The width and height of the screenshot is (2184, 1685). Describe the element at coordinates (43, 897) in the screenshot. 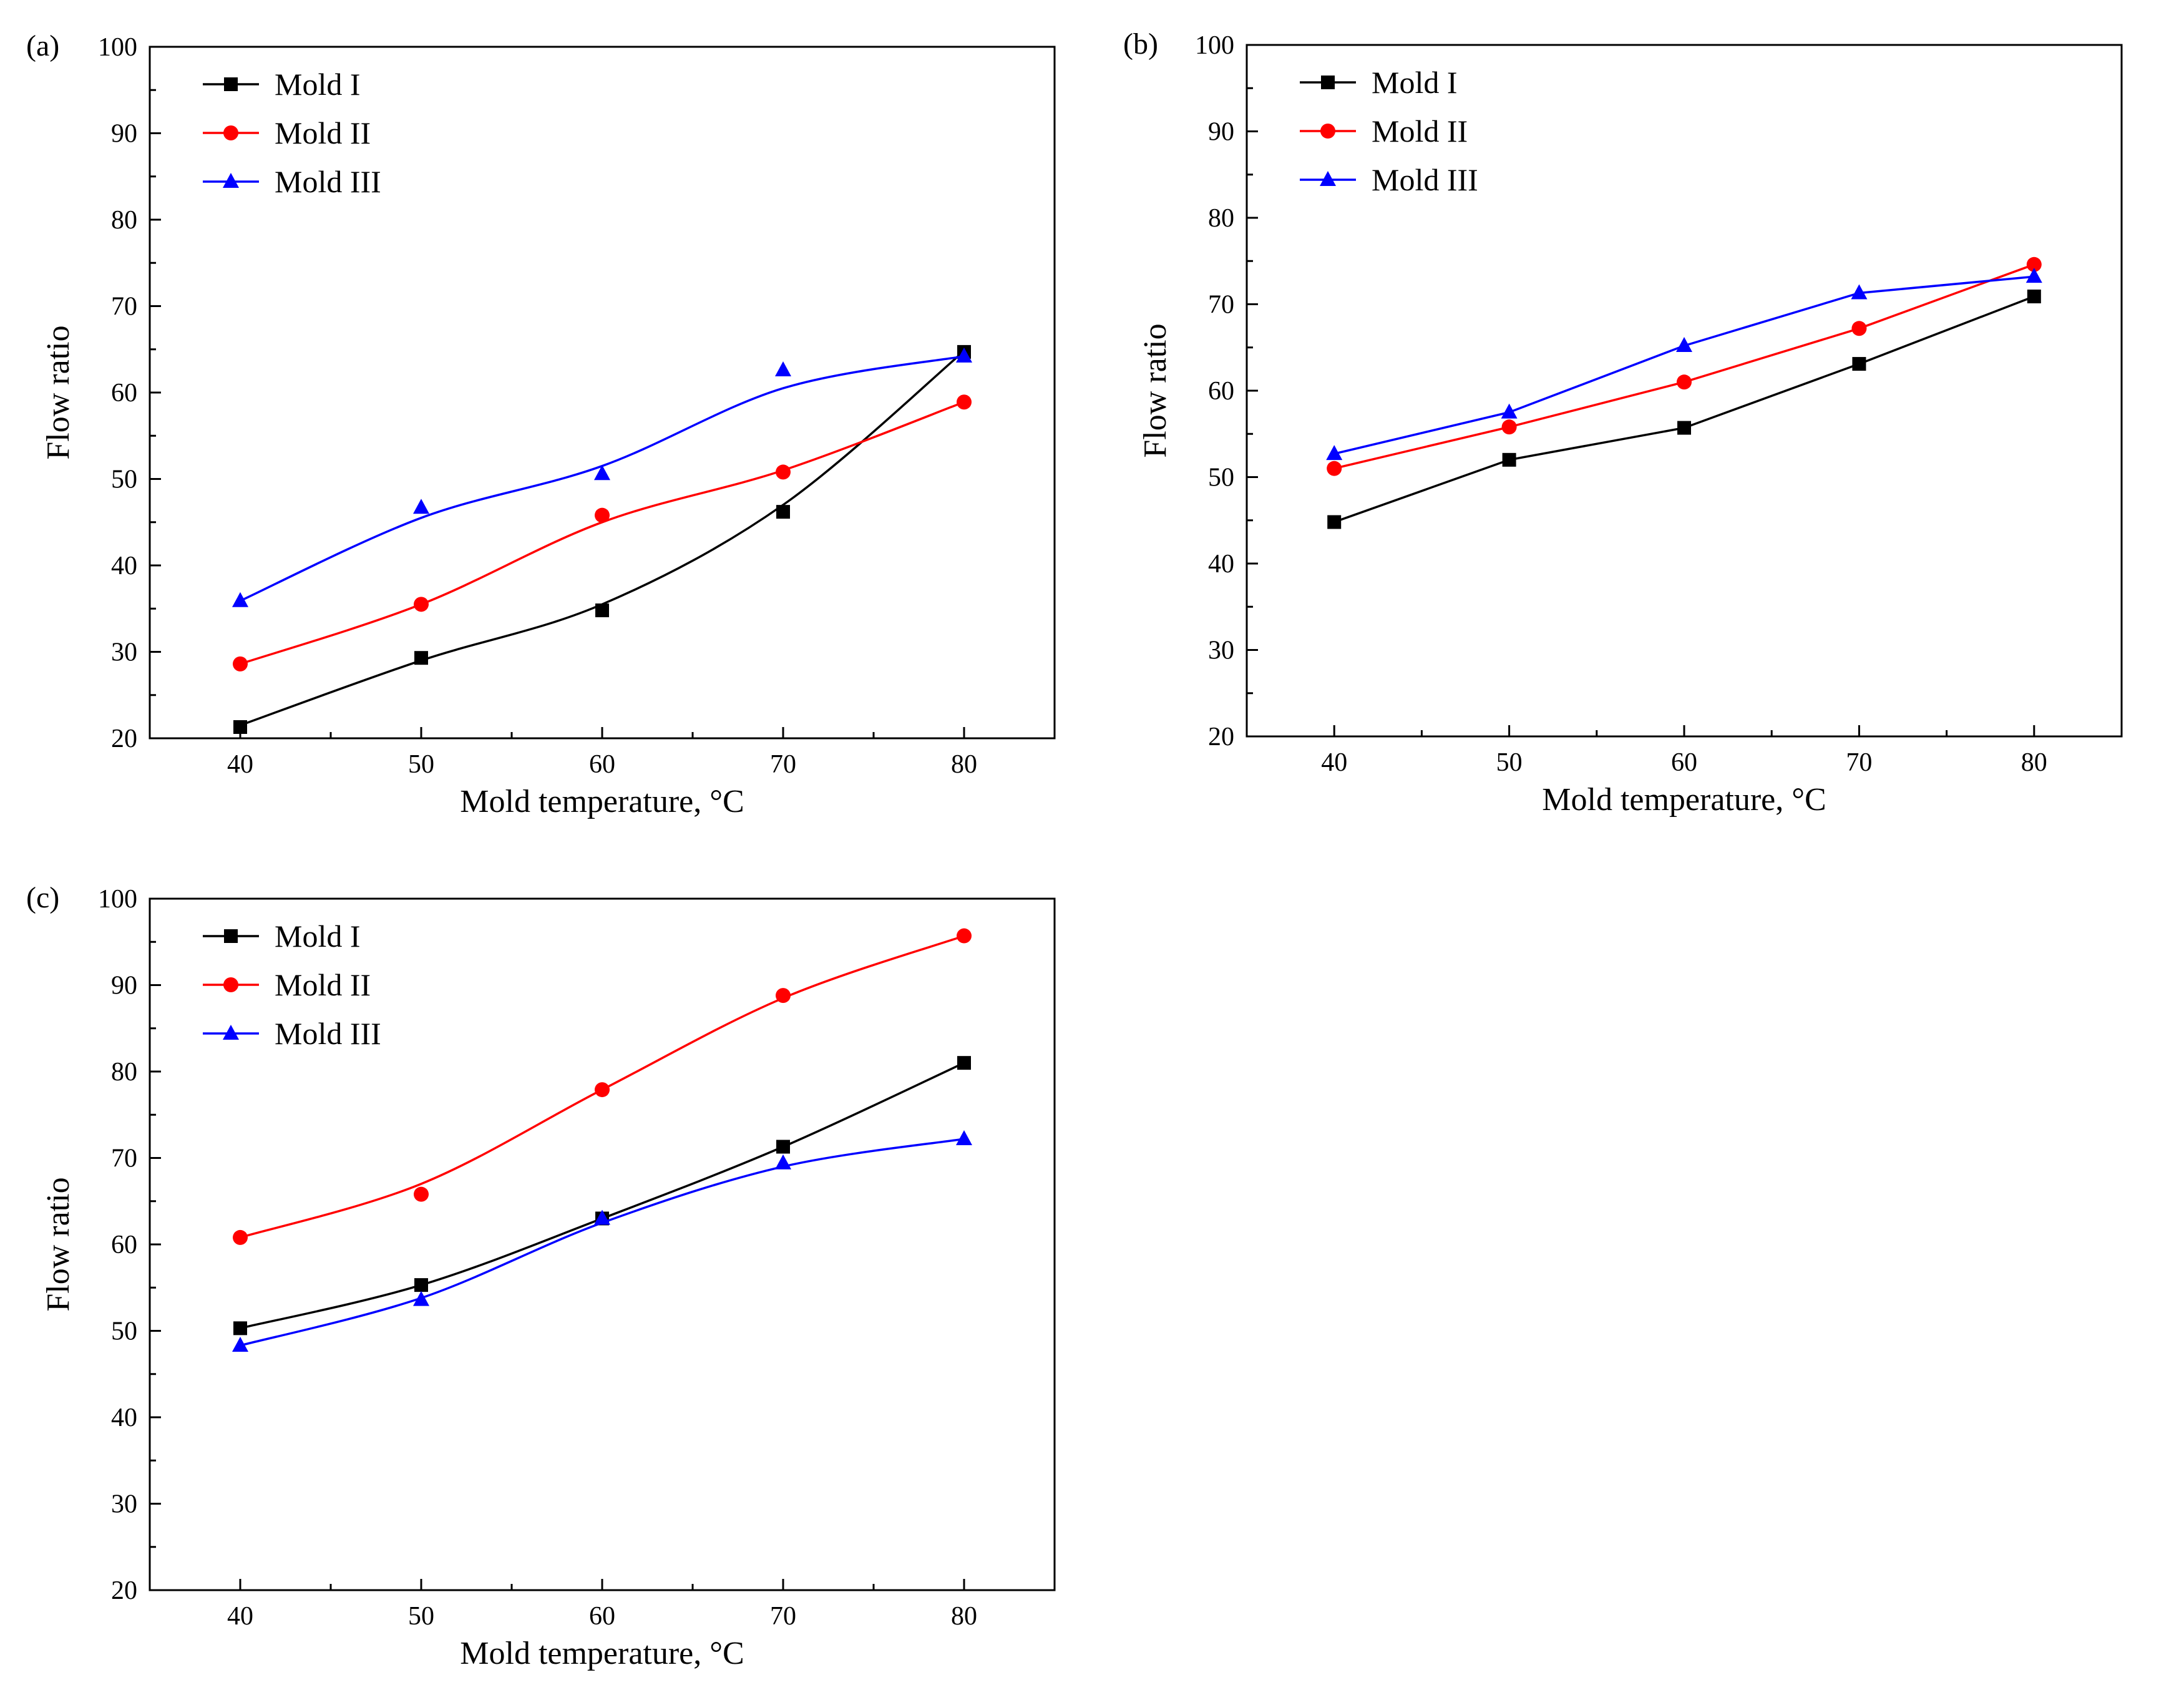

I see `panel-label: (c)` at that location.